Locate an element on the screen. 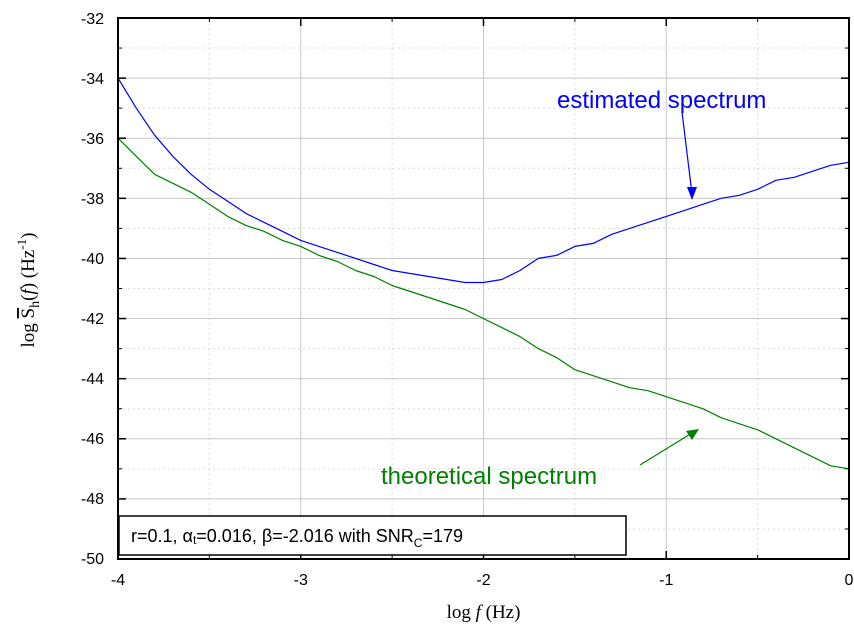 Image resolution: width=854 pixels, height=635 pixels. y-tick-label: -42 is located at coordinates (92, 319).